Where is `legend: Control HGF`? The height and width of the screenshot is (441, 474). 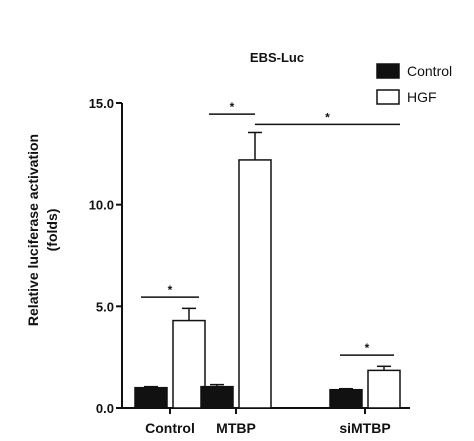
legend: Control HGF is located at coordinates (414, 84).